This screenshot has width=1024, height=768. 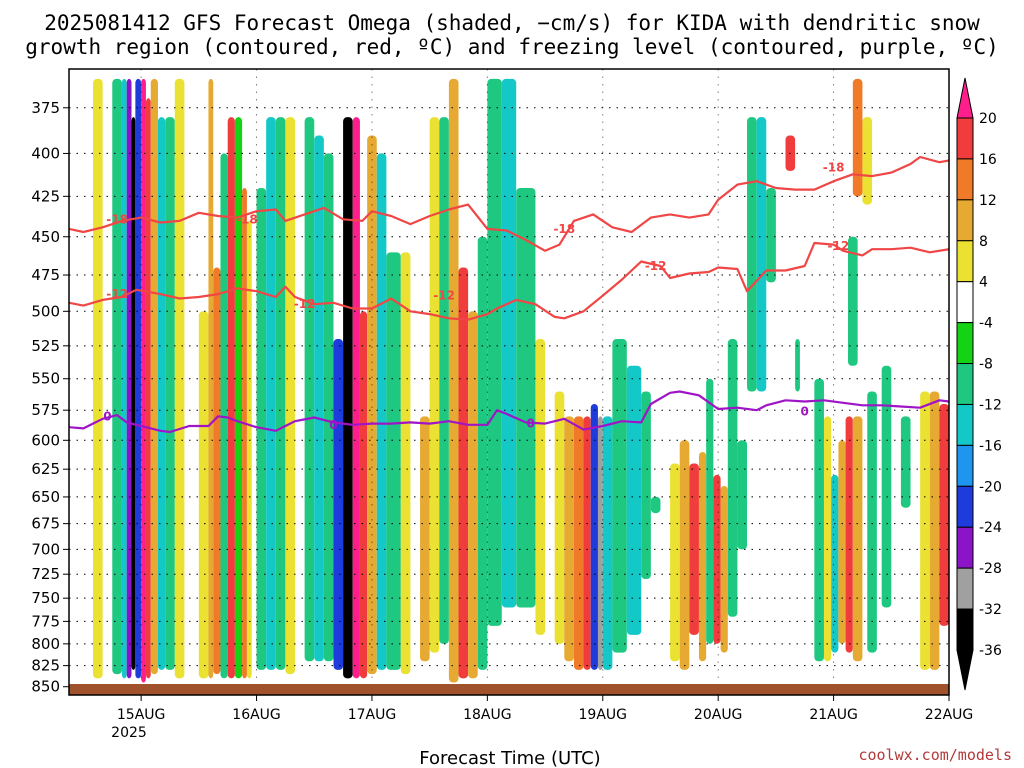 I want to click on y-tick-label-575: 575, so click(x=45, y=410).